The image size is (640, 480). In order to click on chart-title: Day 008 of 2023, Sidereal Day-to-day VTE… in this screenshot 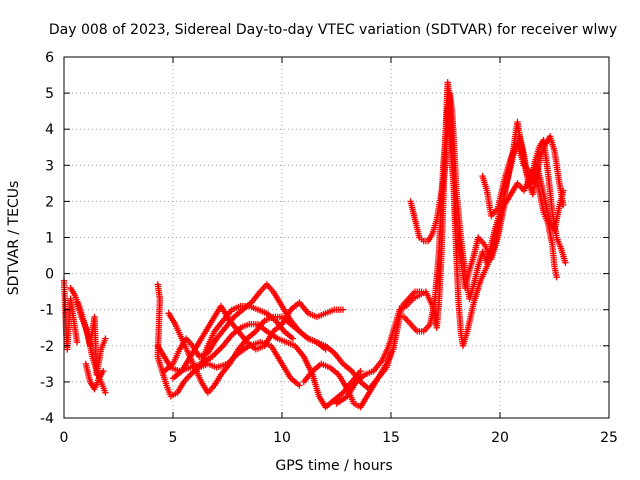, I will do `click(333, 30)`.